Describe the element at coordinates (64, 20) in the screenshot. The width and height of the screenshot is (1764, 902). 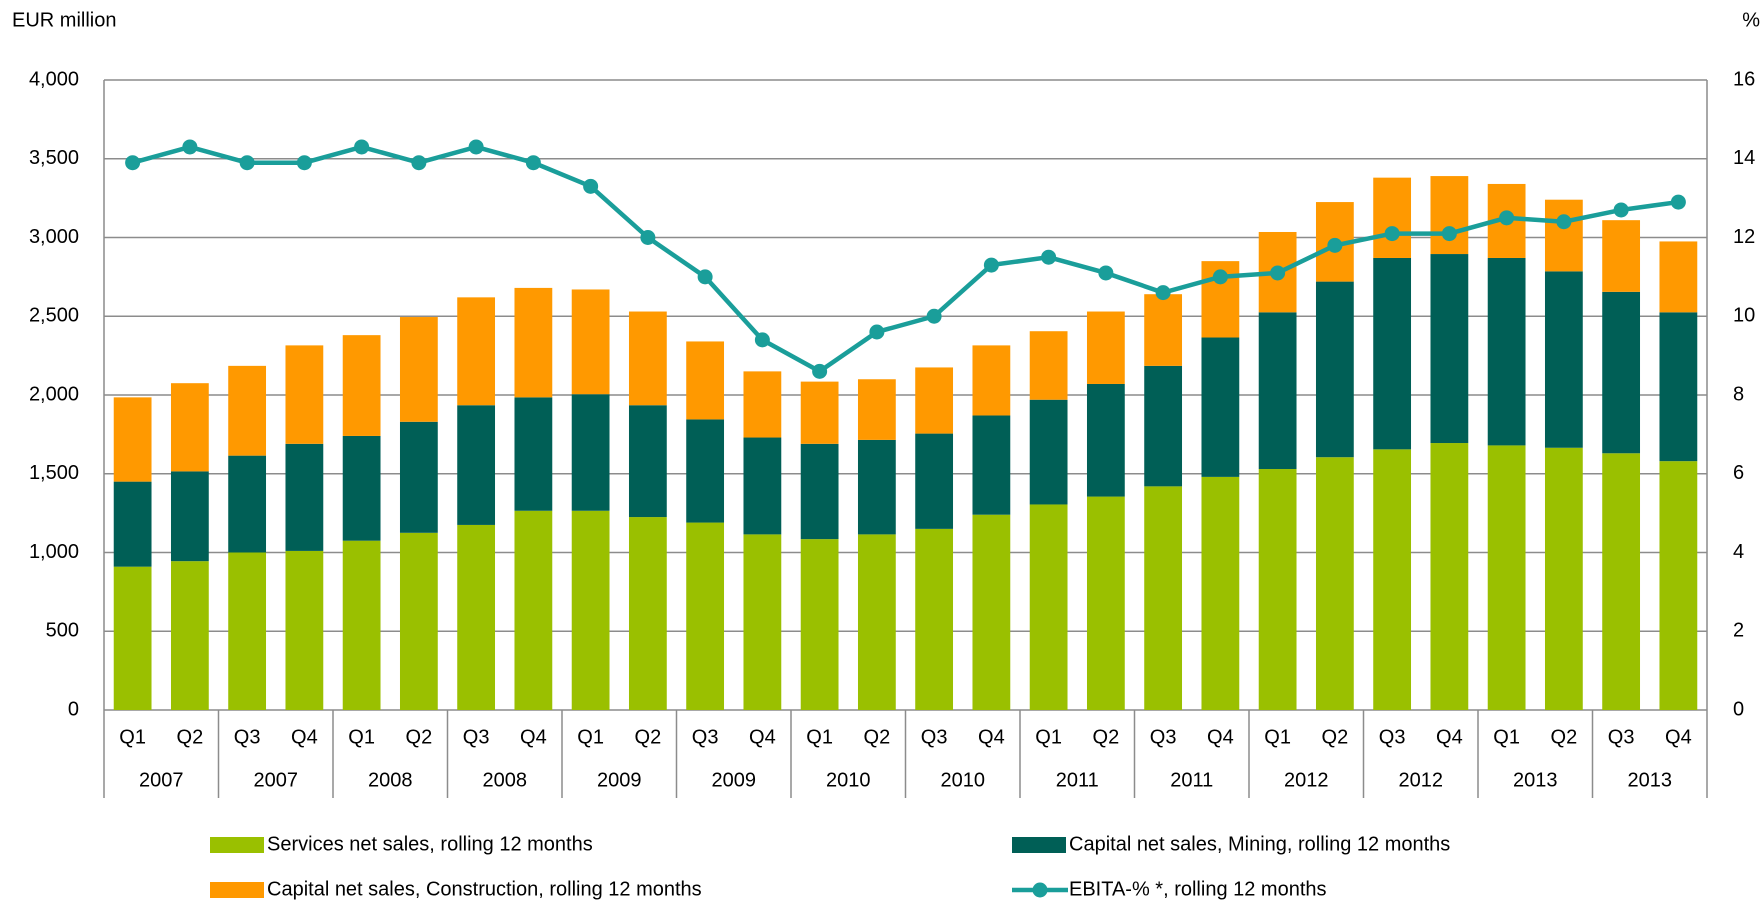
I see `y-axis-label: EUR million` at that location.